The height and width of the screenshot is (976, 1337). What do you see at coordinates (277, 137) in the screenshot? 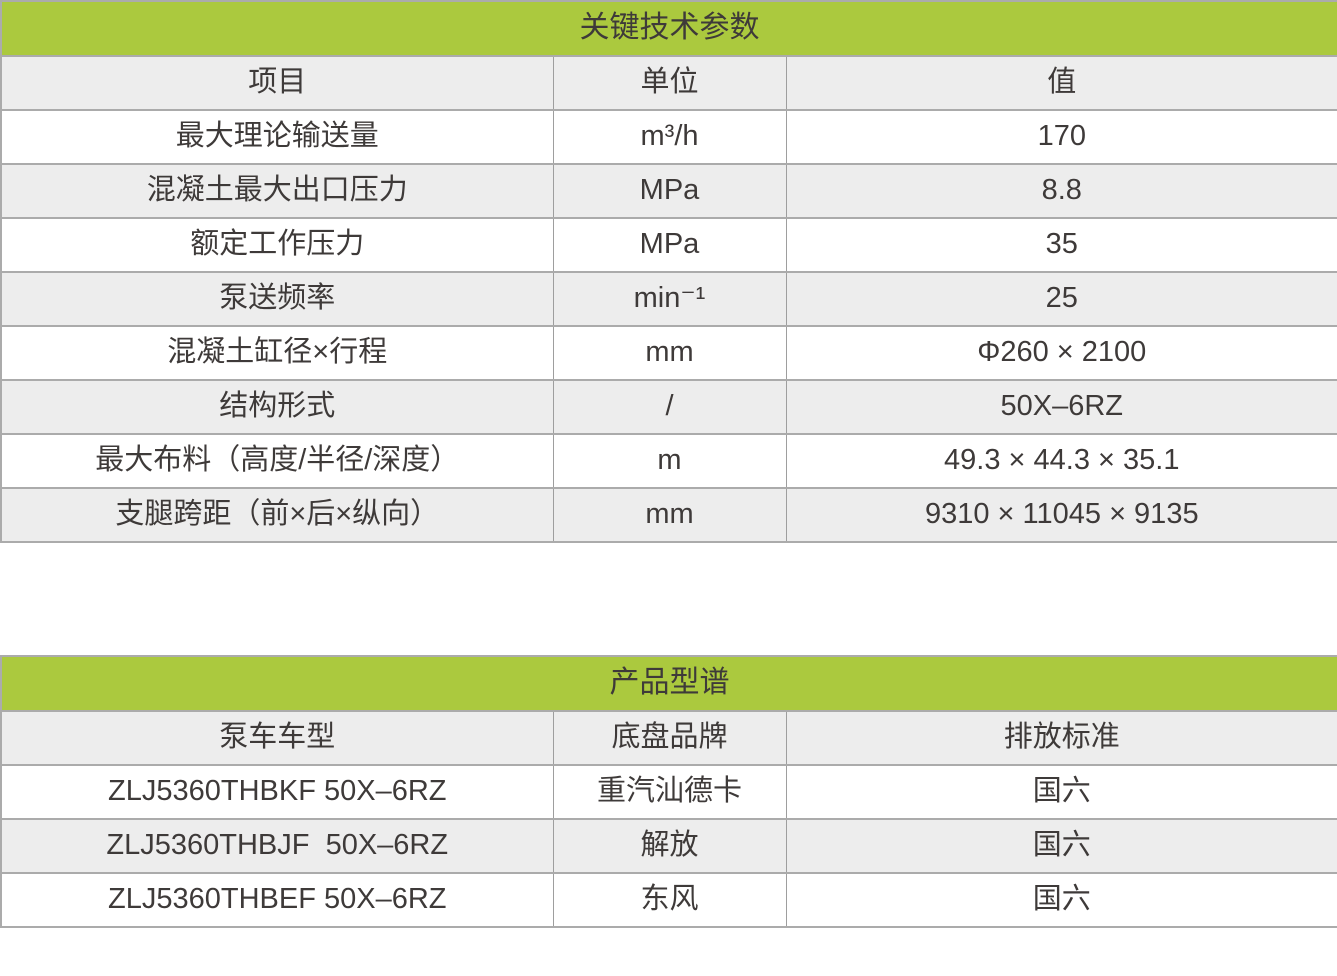
I see `cell-param-name: 最大理论输送量` at bounding box center [277, 137].